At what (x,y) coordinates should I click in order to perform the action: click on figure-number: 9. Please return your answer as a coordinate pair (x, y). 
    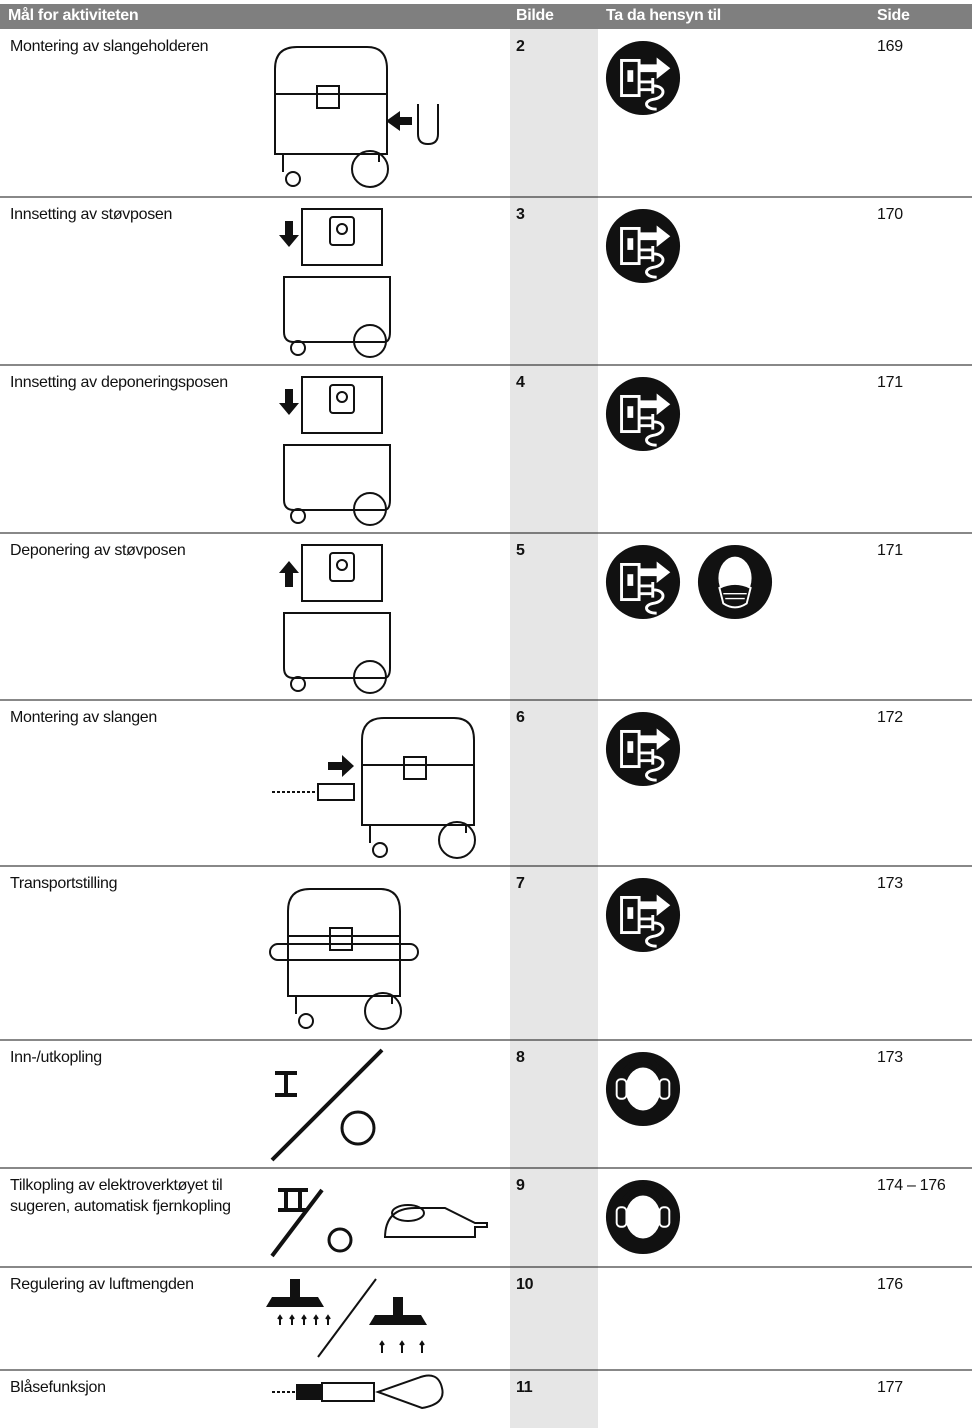
    Looking at the image, I should click on (520, 1185).